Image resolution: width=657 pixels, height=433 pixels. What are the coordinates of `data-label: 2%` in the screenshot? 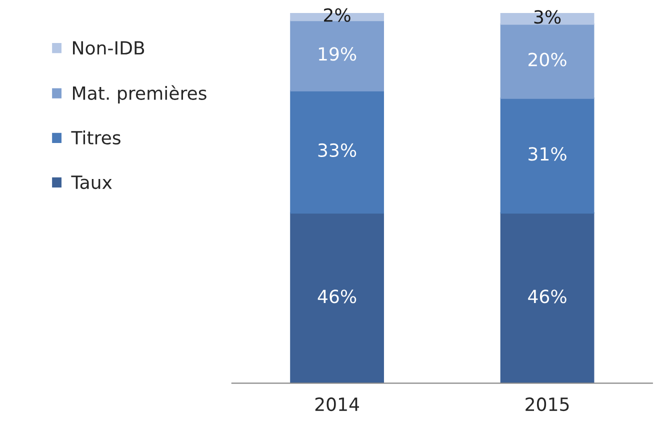 It's located at (337, 15).